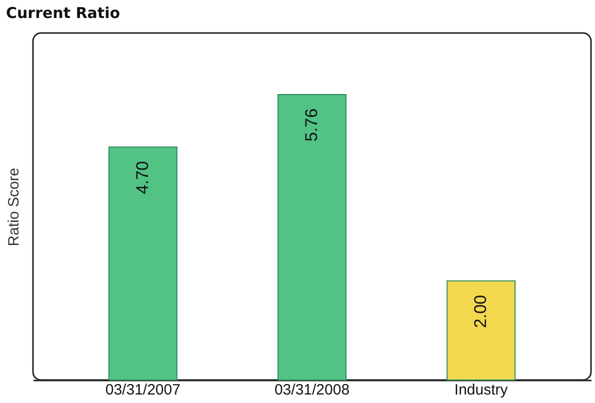 Image resolution: width=595 pixels, height=403 pixels. I want to click on data-label: 2.00, so click(480, 311).